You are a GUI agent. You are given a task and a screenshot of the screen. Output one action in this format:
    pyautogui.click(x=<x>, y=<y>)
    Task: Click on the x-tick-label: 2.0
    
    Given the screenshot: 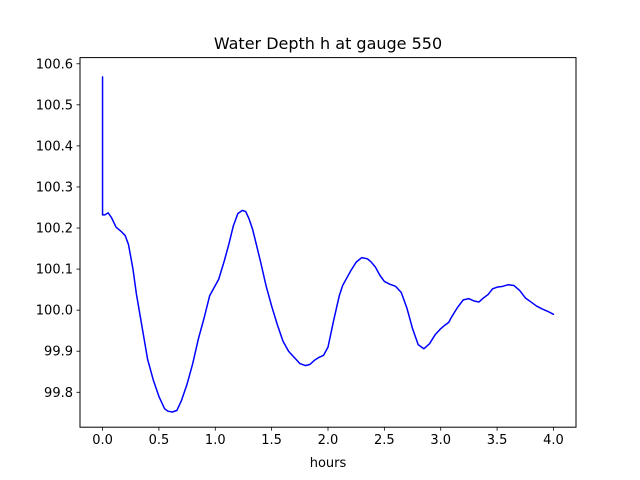 What is the action you would take?
    pyautogui.click(x=328, y=440)
    